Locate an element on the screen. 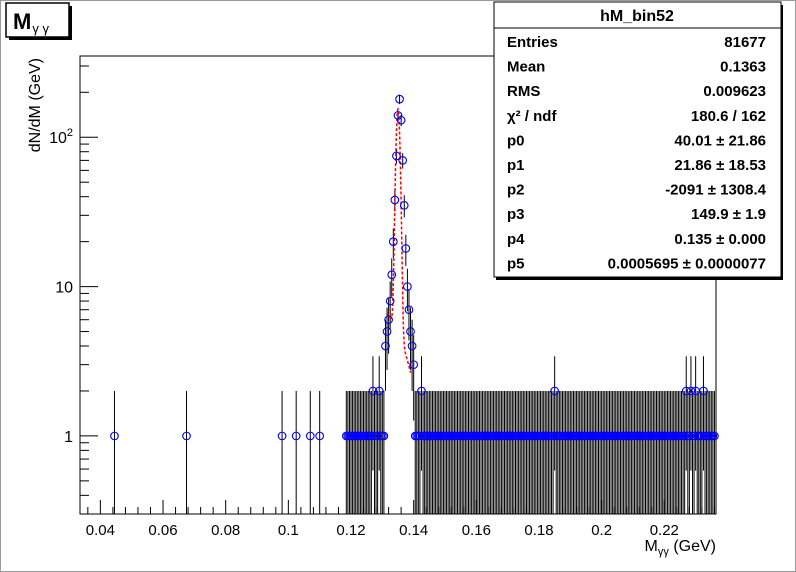 The image size is (796, 572). stats-row-label: RMS is located at coordinates (523, 91).